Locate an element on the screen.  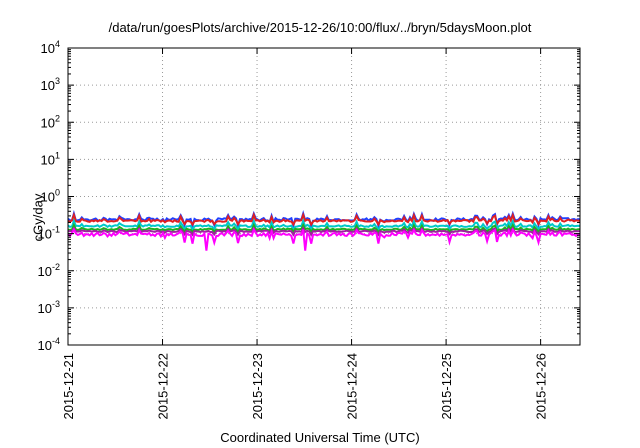
y-tick-label: 10⁻³ is located at coordinates (49, 307).